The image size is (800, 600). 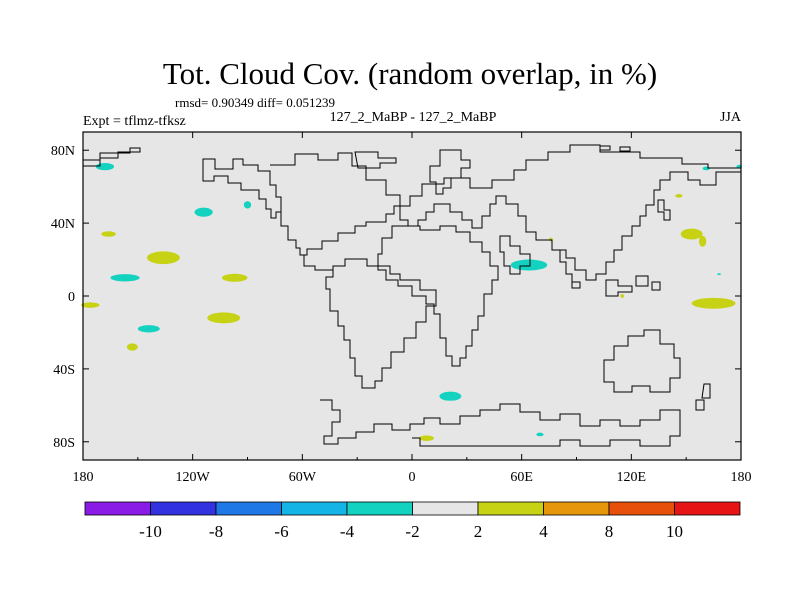 I want to click on colorbar-label-7: 8, so click(x=609, y=531).